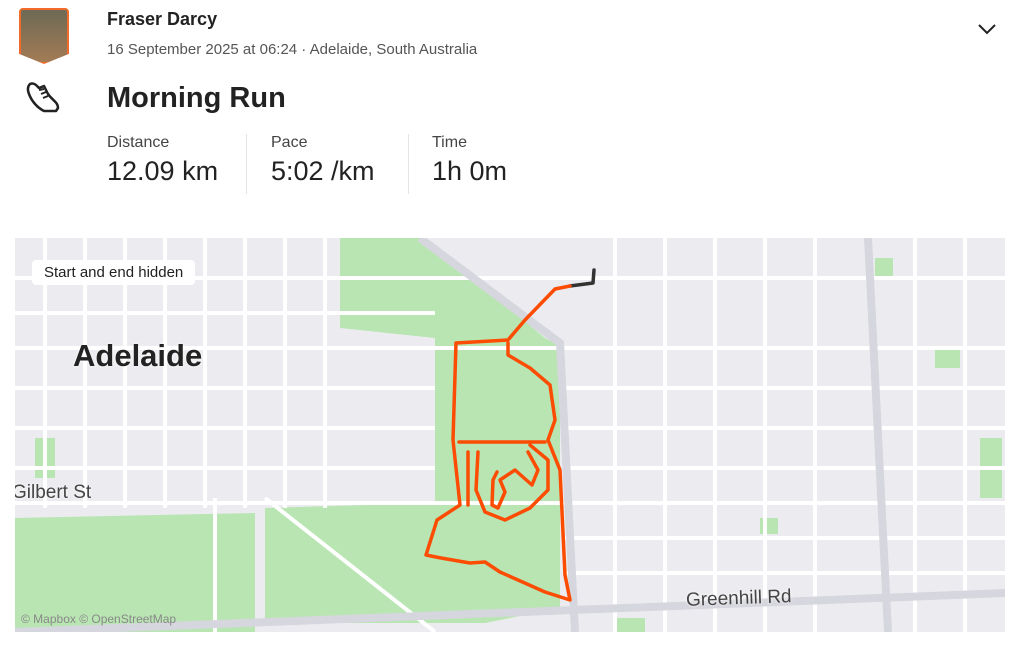 The height and width of the screenshot is (663, 1023). What do you see at coordinates (53, 492) in the screenshot?
I see `street-label: Gilbert St` at bounding box center [53, 492].